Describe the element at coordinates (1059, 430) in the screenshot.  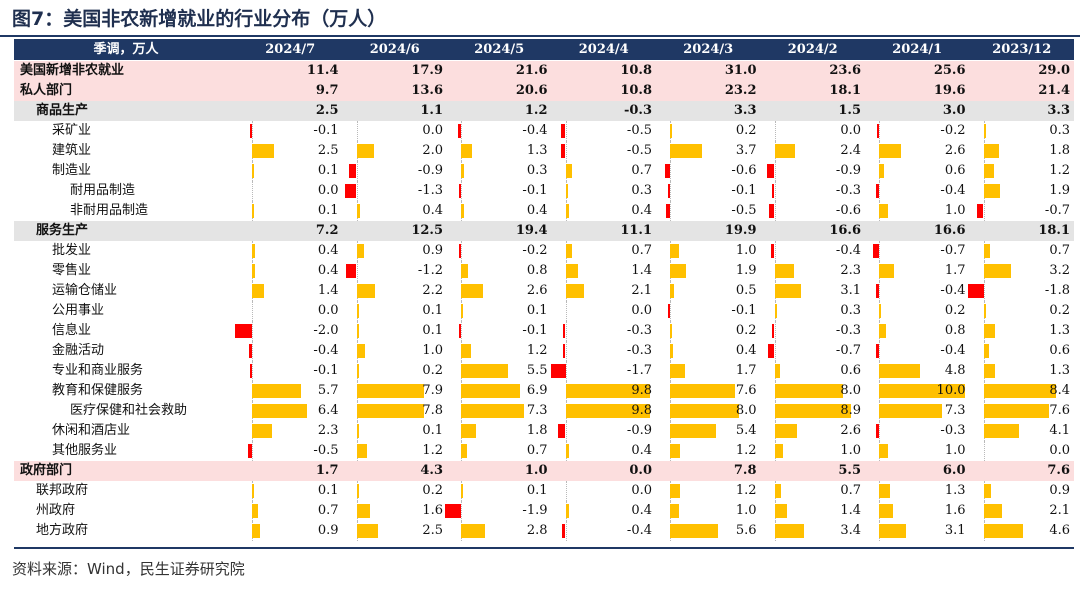
I see `cell-value: 4.1` at that location.